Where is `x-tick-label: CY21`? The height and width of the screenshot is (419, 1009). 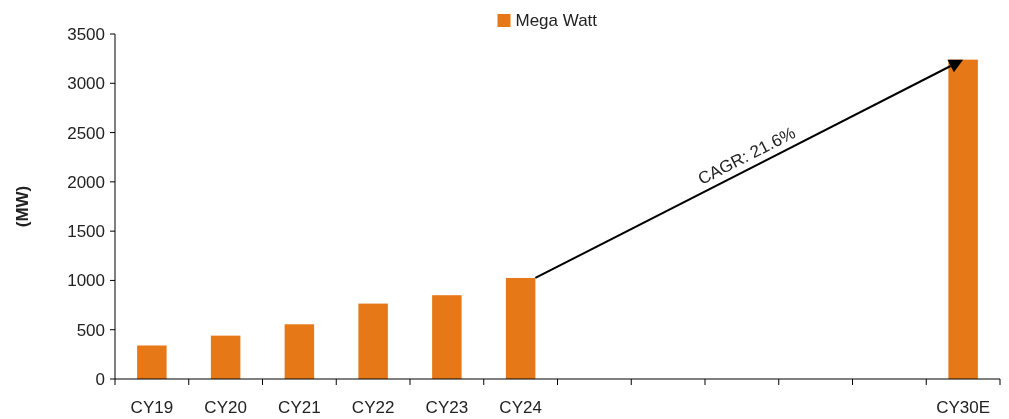 x-tick-label: CY21 is located at coordinates (299, 407).